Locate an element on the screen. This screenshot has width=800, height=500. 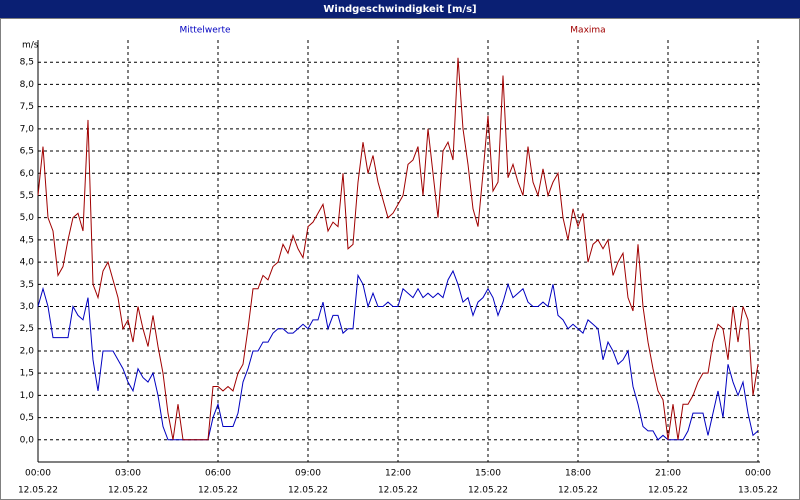
x-tick-label: 09:00 is located at coordinates (308, 474).